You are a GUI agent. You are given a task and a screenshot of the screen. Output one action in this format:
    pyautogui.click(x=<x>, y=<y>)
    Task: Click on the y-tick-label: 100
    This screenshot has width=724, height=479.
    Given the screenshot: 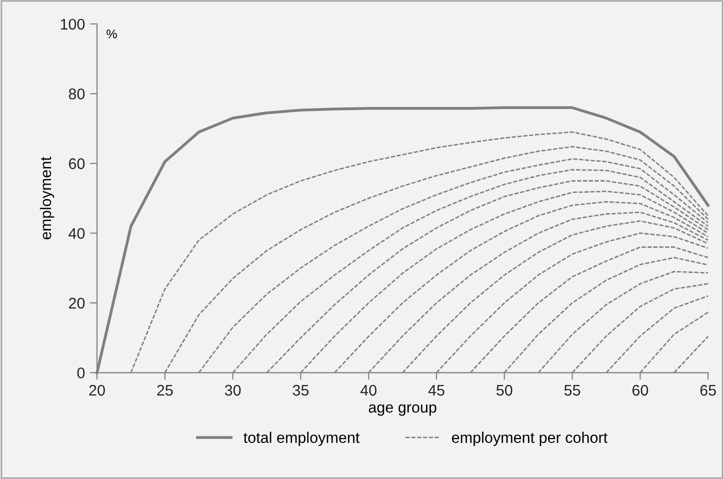 What is the action you would take?
    pyautogui.click(x=72, y=24)
    